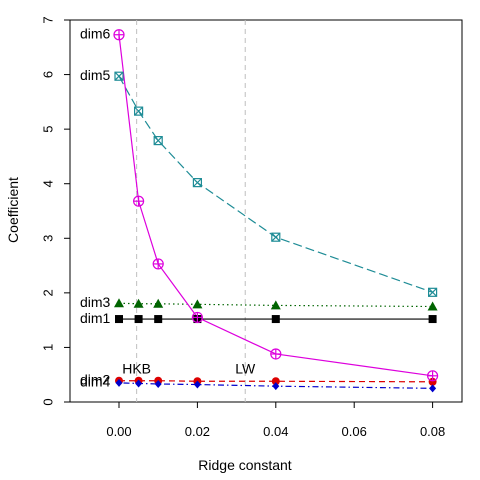 The height and width of the screenshot is (480, 480). Describe the element at coordinates (48, 183) in the screenshot. I see `y-tick-label: 4` at that location.